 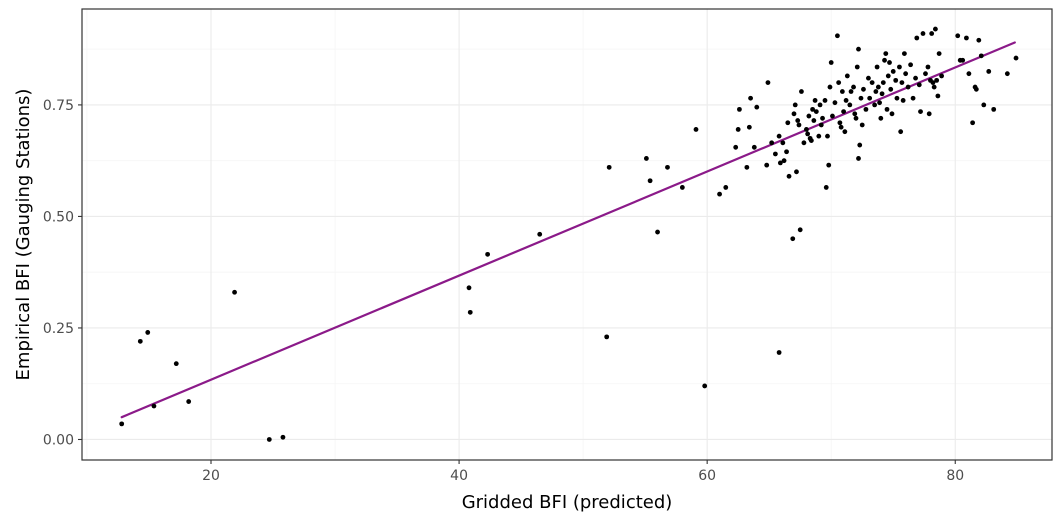 What do you see at coordinates (567, 502) in the screenshot?
I see `x-axis-title: Gridded BFI (predicted)` at bounding box center [567, 502].